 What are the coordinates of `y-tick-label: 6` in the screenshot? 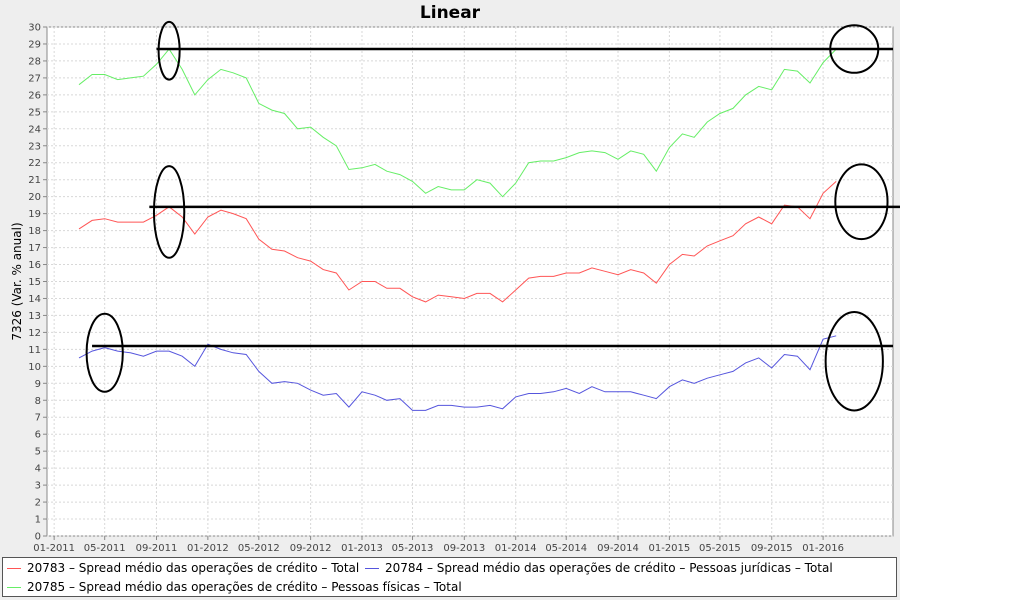 It's located at (38, 435).